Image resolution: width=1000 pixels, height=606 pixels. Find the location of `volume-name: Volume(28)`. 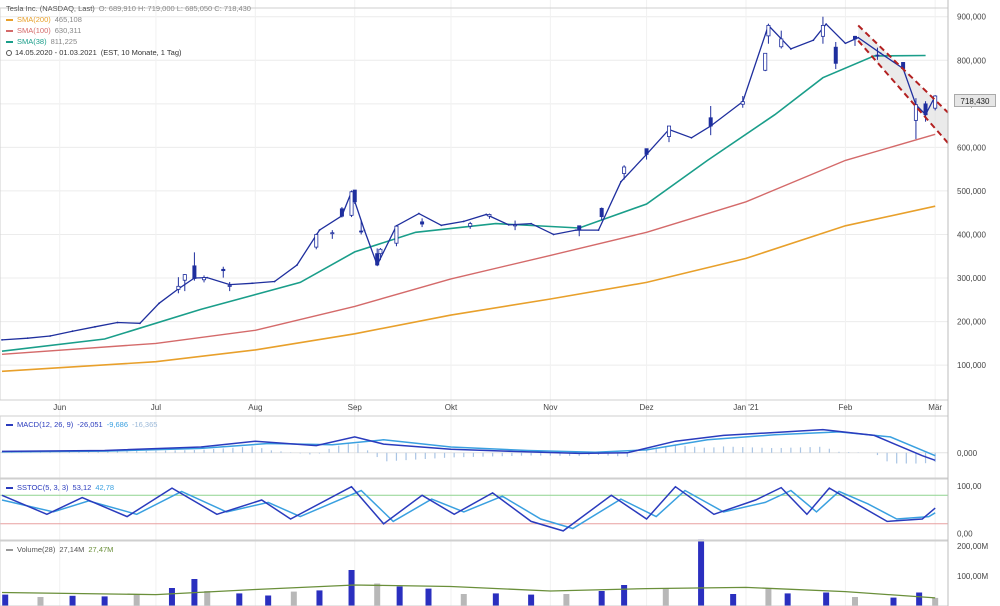

volume-name: Volume(28) is located at coordinates (36, 549).